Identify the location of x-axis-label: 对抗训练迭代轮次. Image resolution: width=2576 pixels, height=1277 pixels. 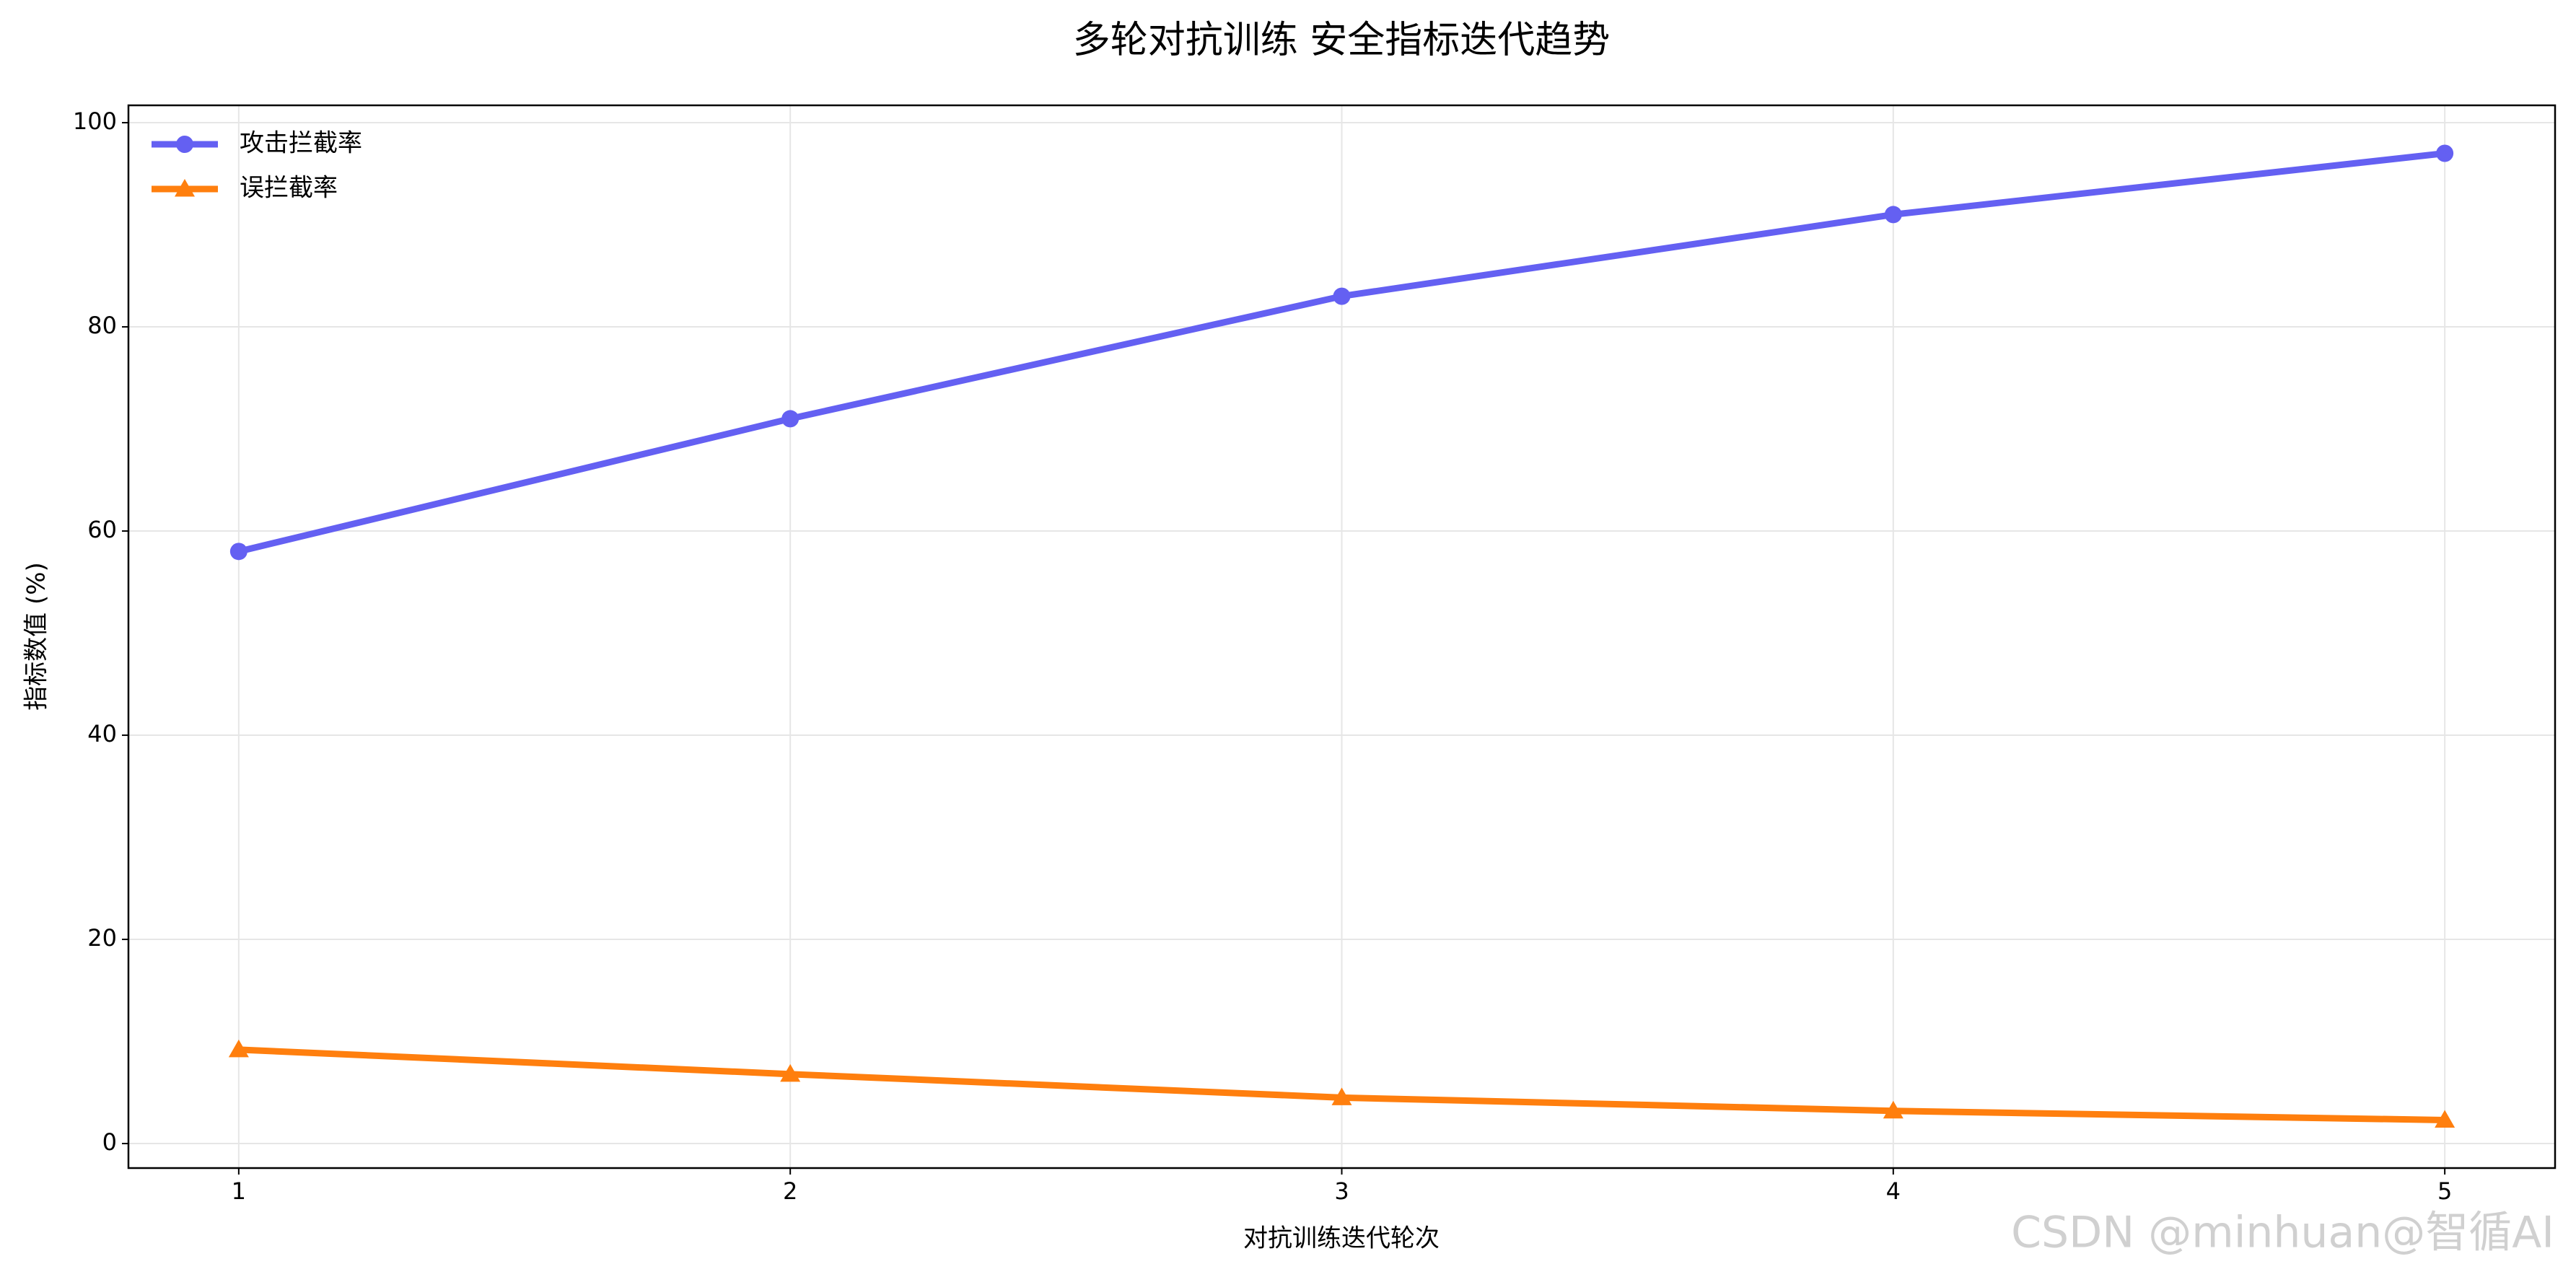
(1341, 1239).